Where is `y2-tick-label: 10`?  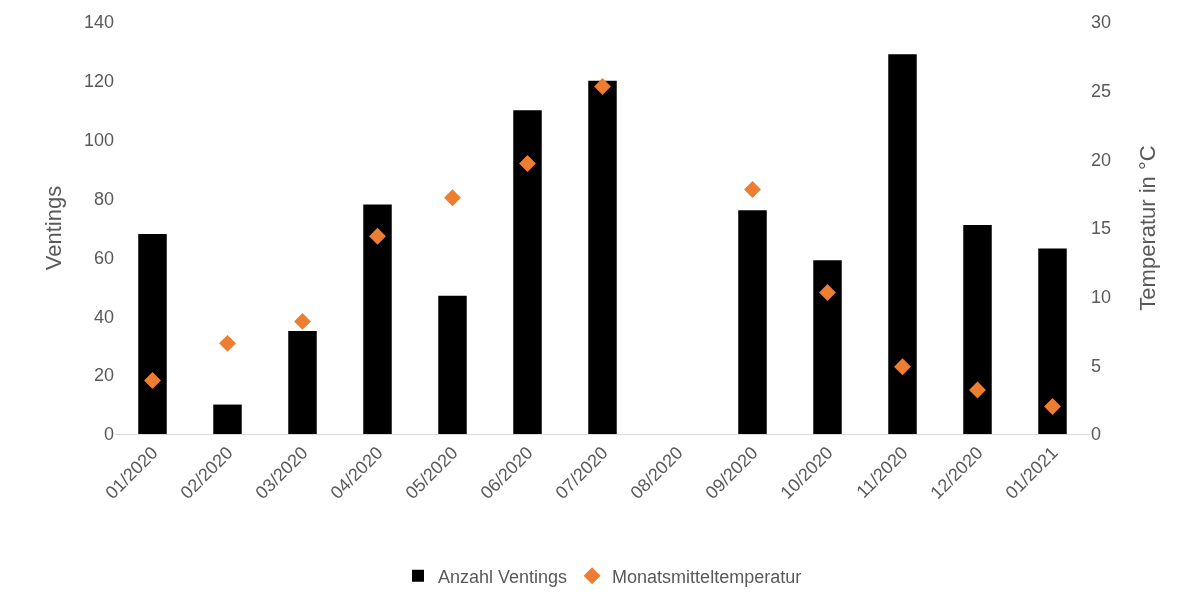 y2-tick-label: 10 is located at coordinates (1101, 296).